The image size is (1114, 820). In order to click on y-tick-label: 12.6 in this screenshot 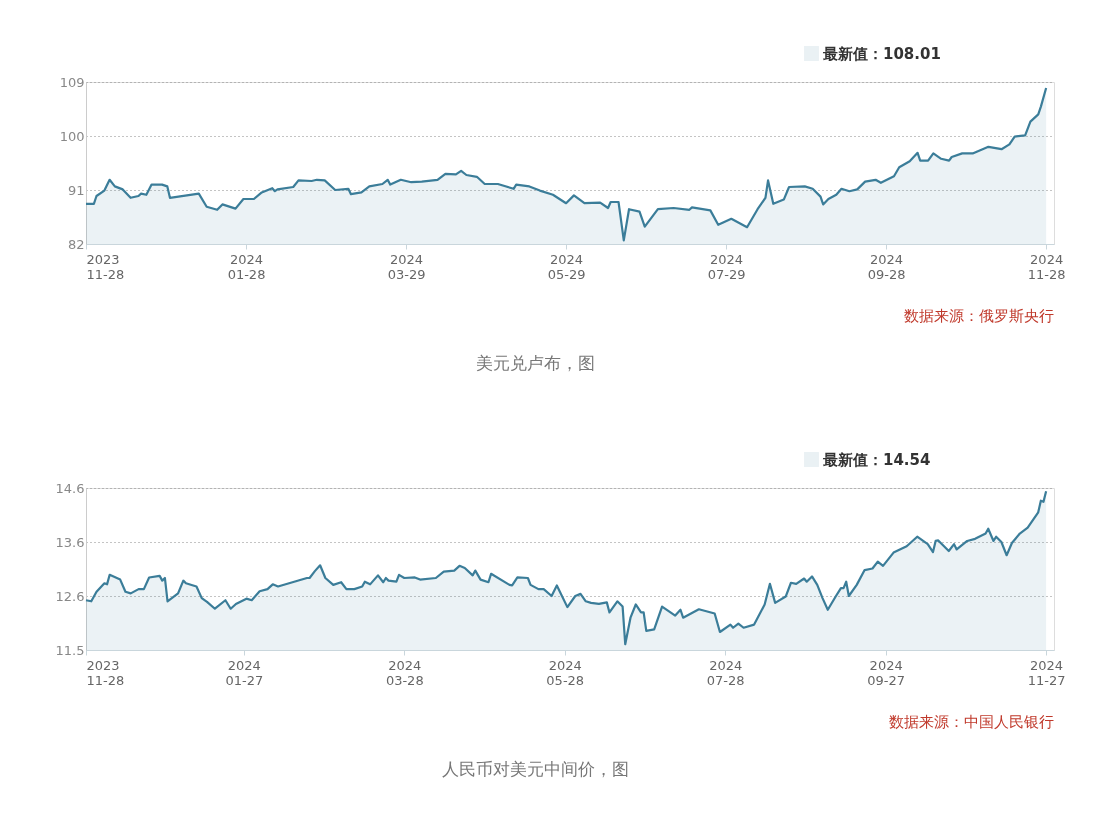, I will do `click(70, 596)`.